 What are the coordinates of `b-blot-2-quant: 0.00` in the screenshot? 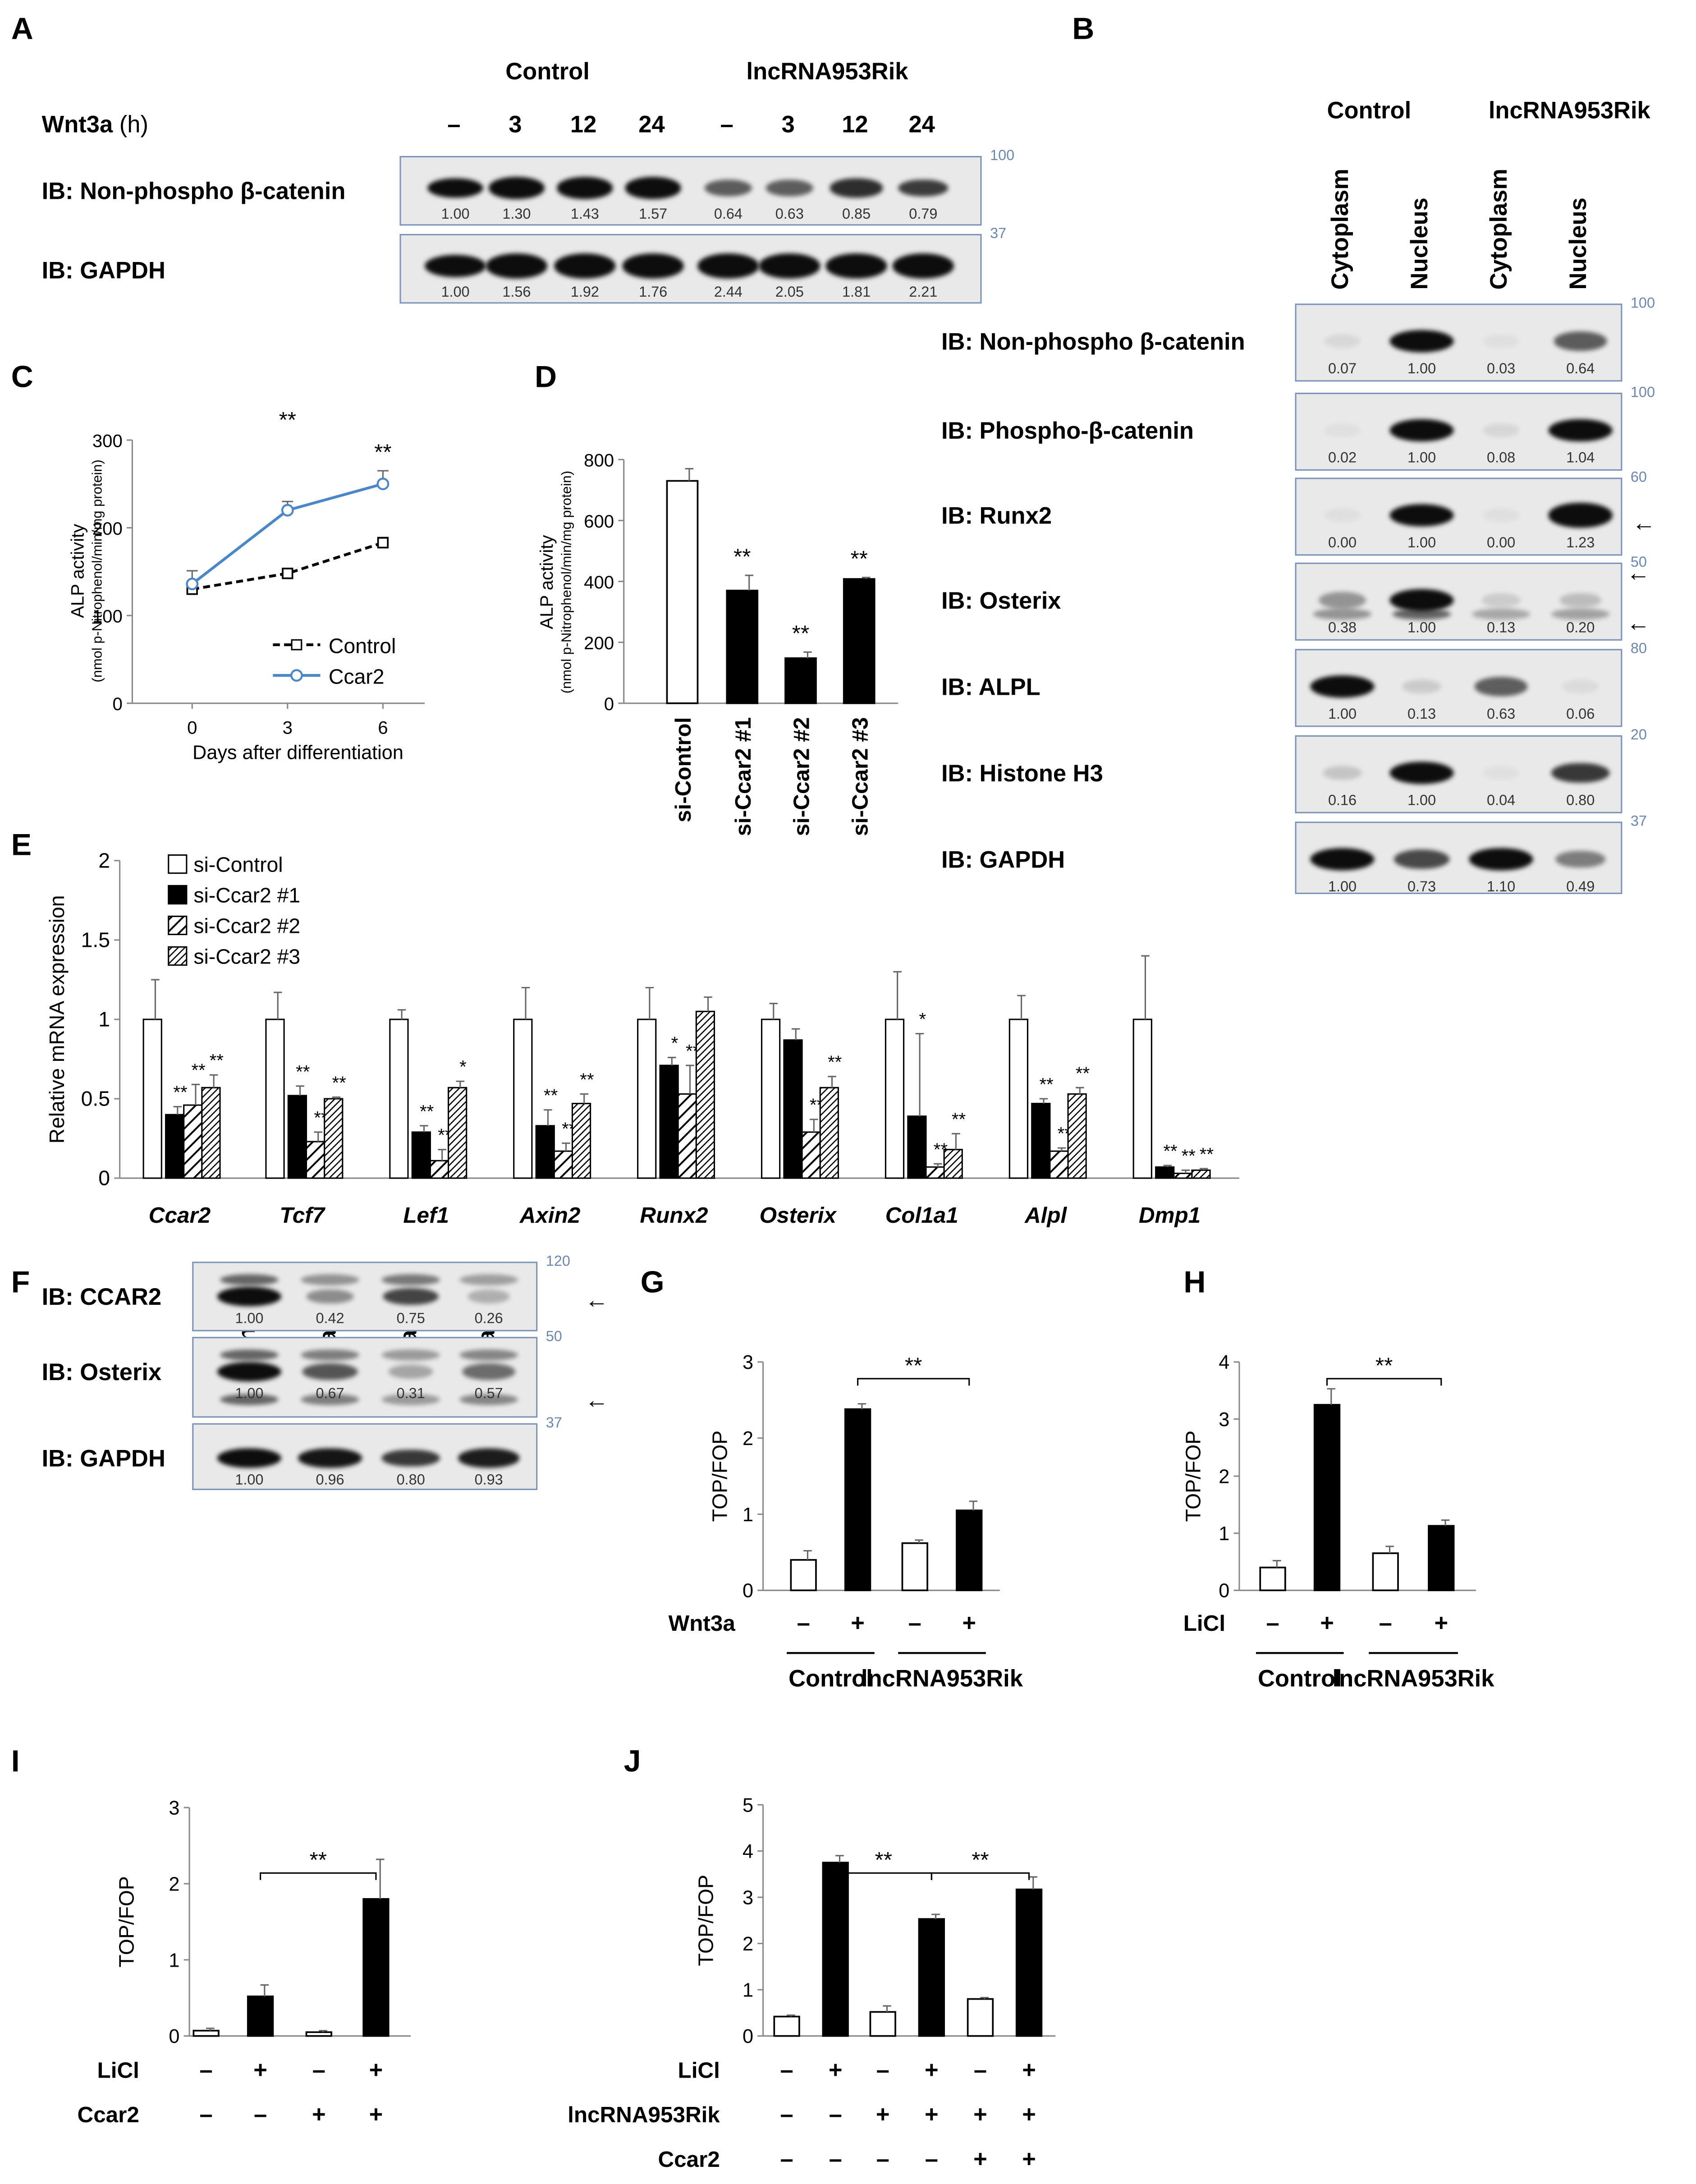 It's located at (1342, 543).